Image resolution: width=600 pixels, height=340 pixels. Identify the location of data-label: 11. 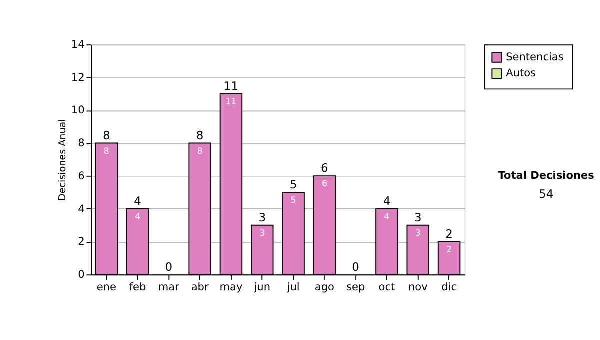
(231, 102).